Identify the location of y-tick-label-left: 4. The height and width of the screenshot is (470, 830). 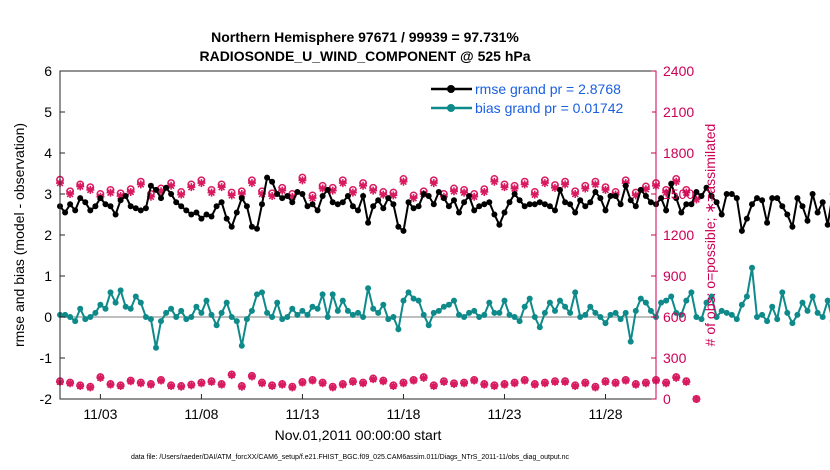
(48, 153).